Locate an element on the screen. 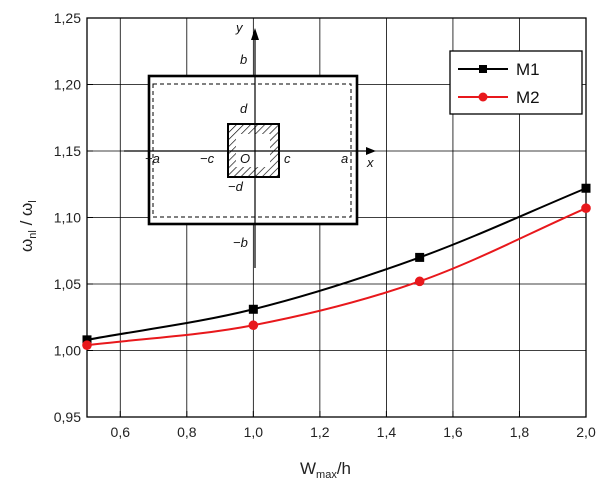  inset-label-a: a is located at coordinates (344, 158).